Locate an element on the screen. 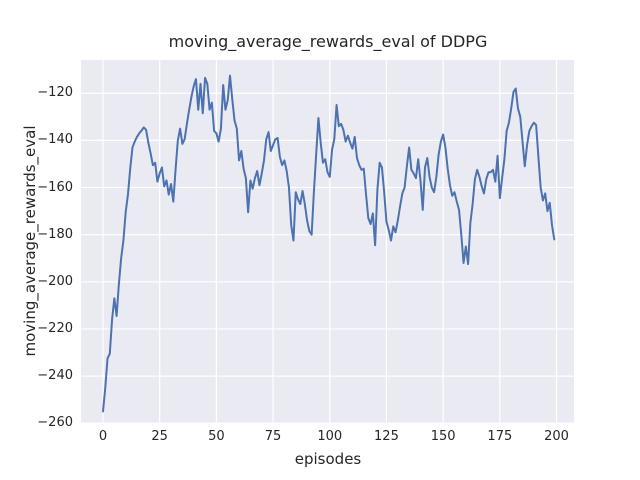 The width and height of the screenshot is (640, 480). y-tick-label: −180 is located at coordinates (55, 234).